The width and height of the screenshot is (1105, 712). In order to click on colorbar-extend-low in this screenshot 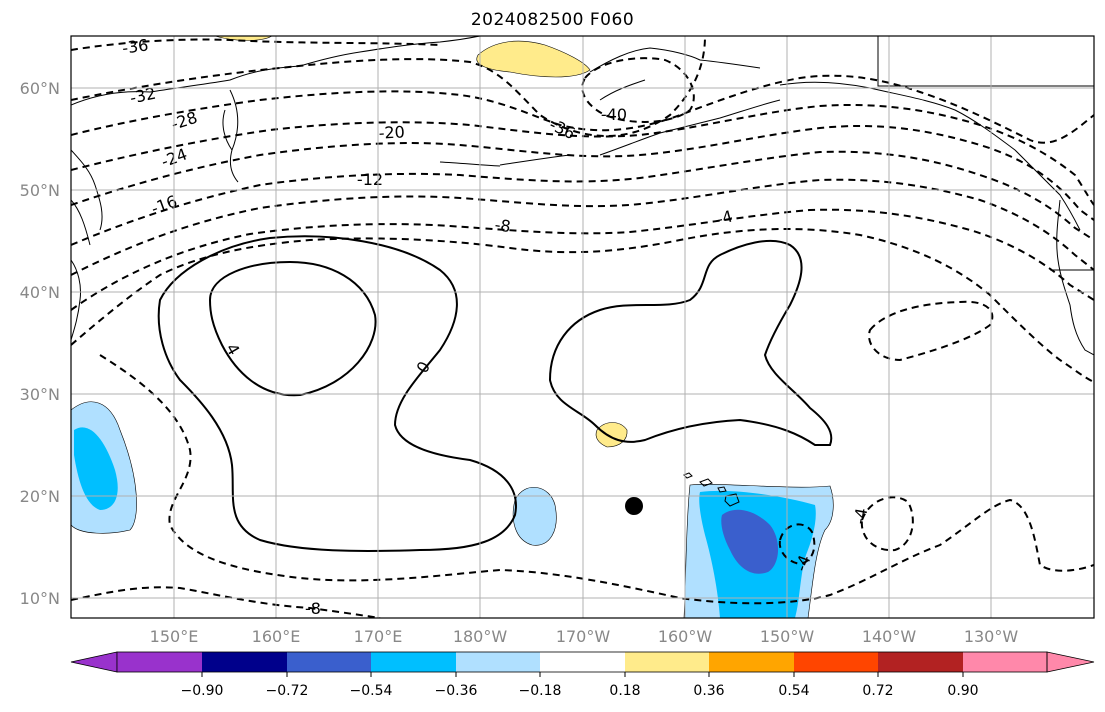, I will do `click(94, 662)`.